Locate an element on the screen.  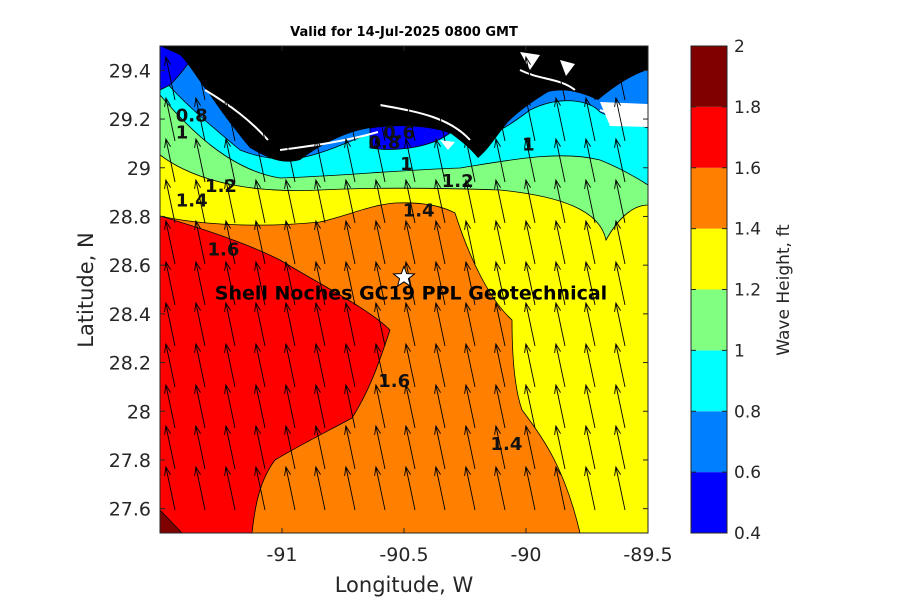
y-tick-label: 29 is located at coordinates (139, 169).